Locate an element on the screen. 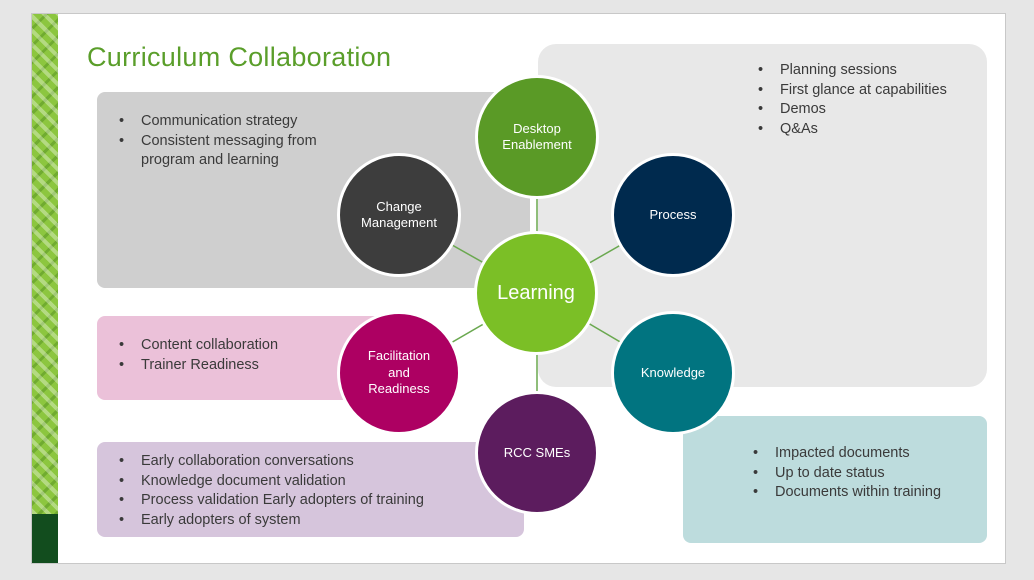  bullet-item: Impacted documents is located at coordinates (859, 454).